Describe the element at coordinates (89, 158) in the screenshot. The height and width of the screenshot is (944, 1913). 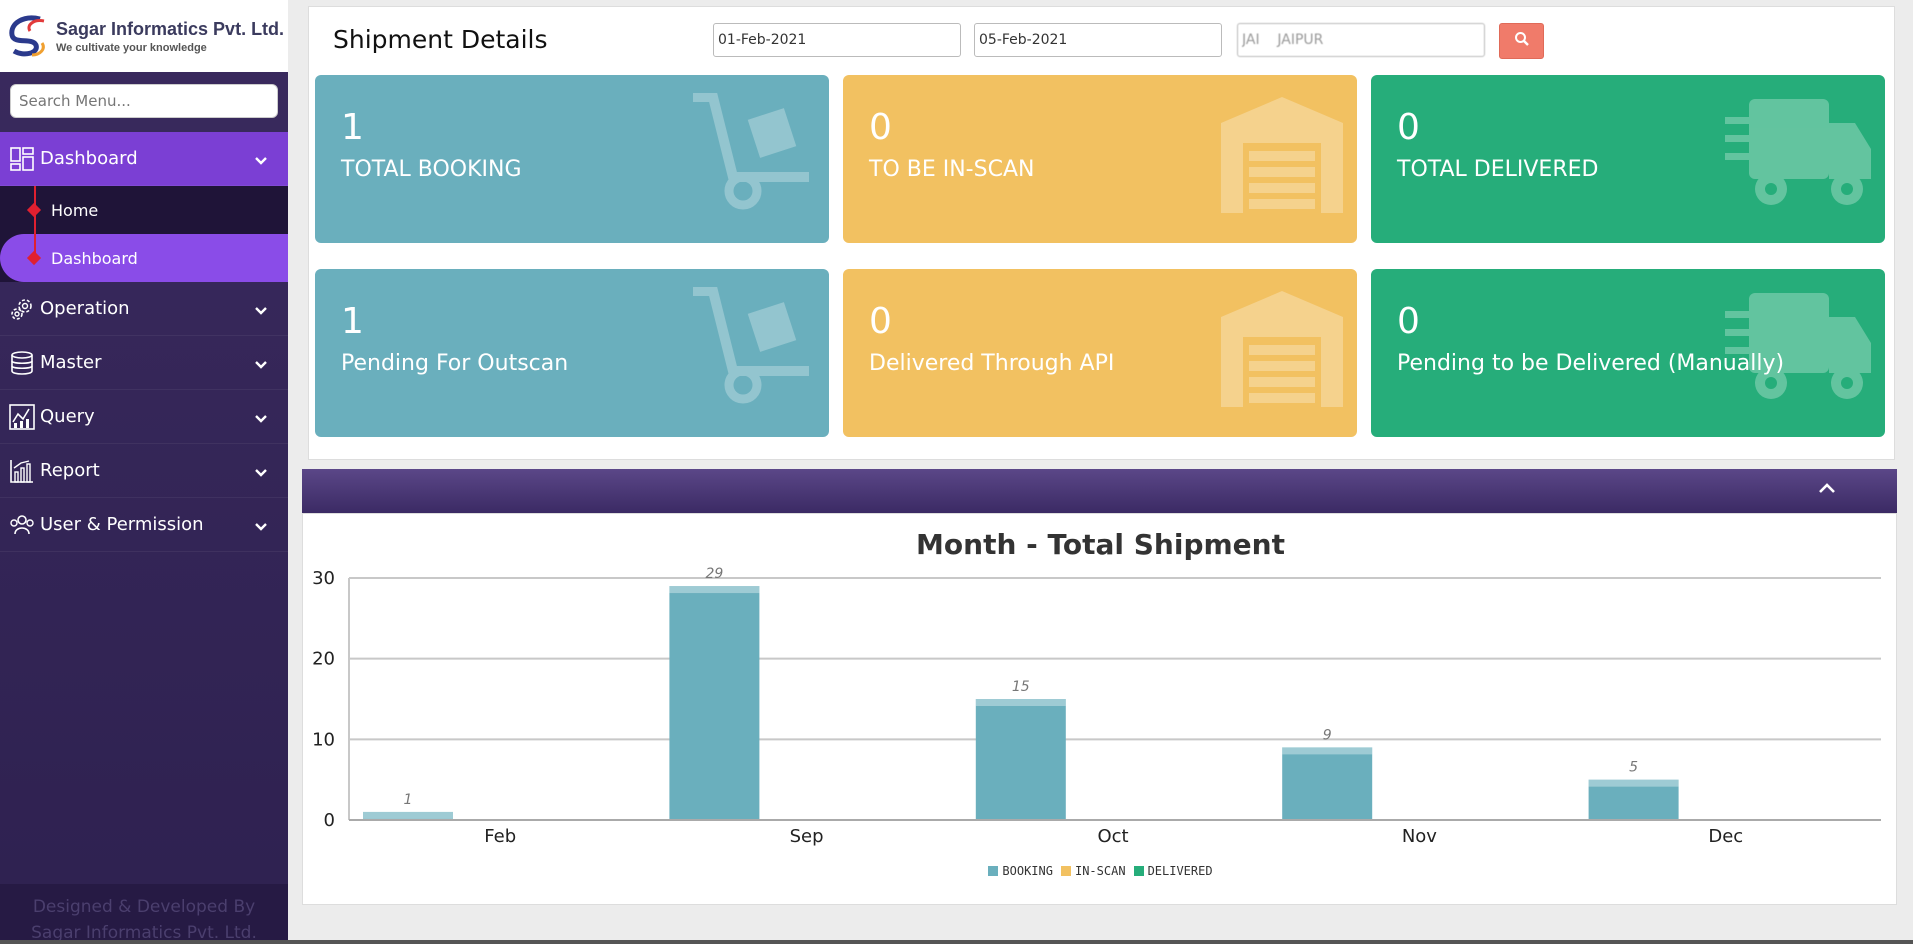
I see `sidebar-item-label: Dashboard` at that location.